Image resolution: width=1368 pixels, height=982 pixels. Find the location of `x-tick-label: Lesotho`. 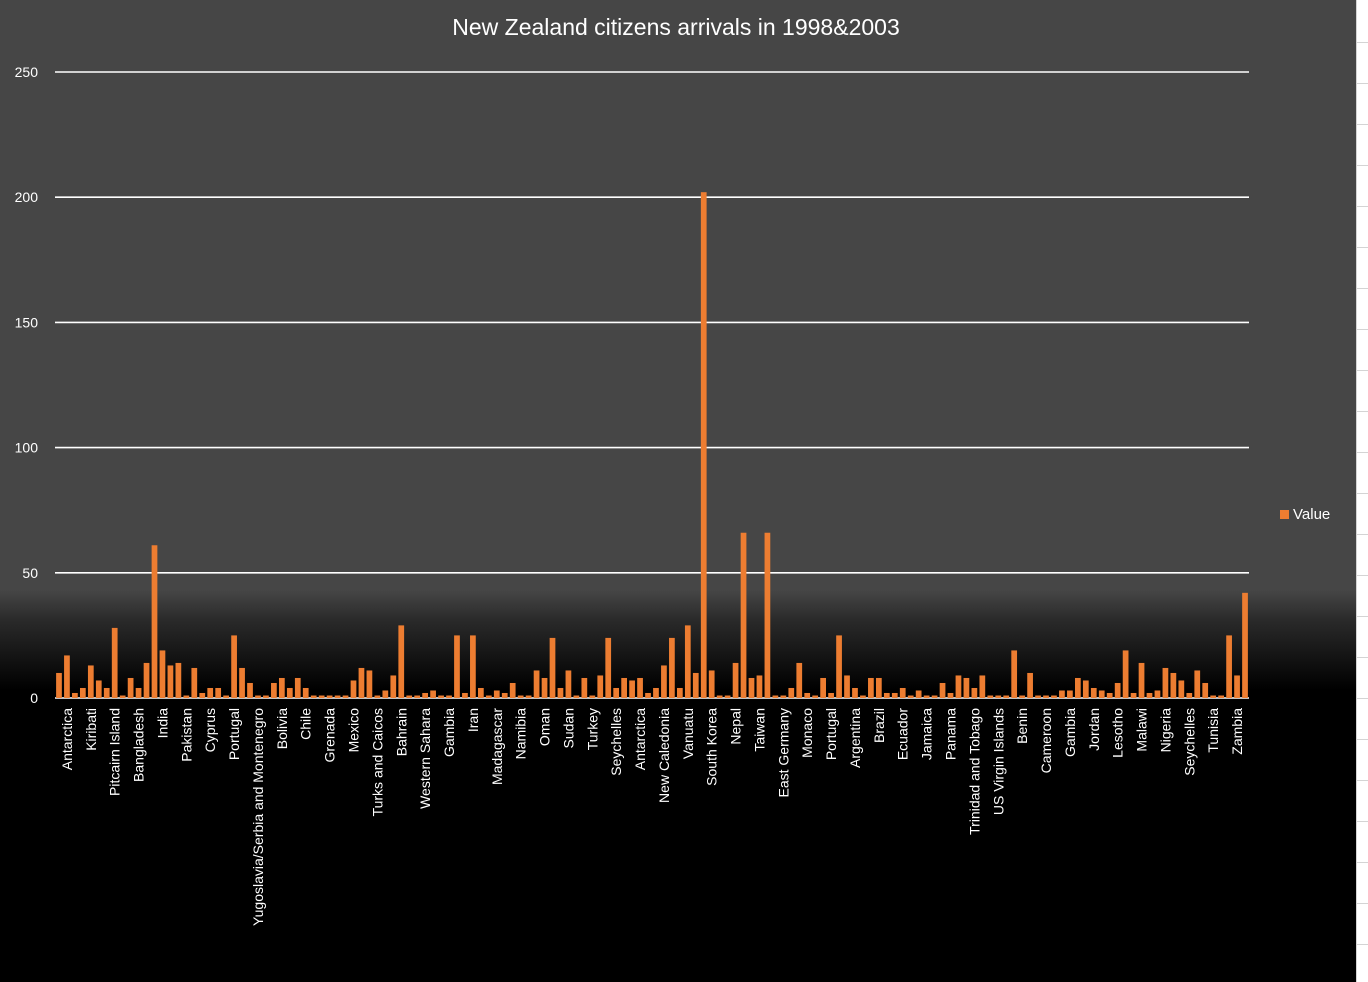

x-tick-label: Lesotho is located at coordinates (1118, 733).